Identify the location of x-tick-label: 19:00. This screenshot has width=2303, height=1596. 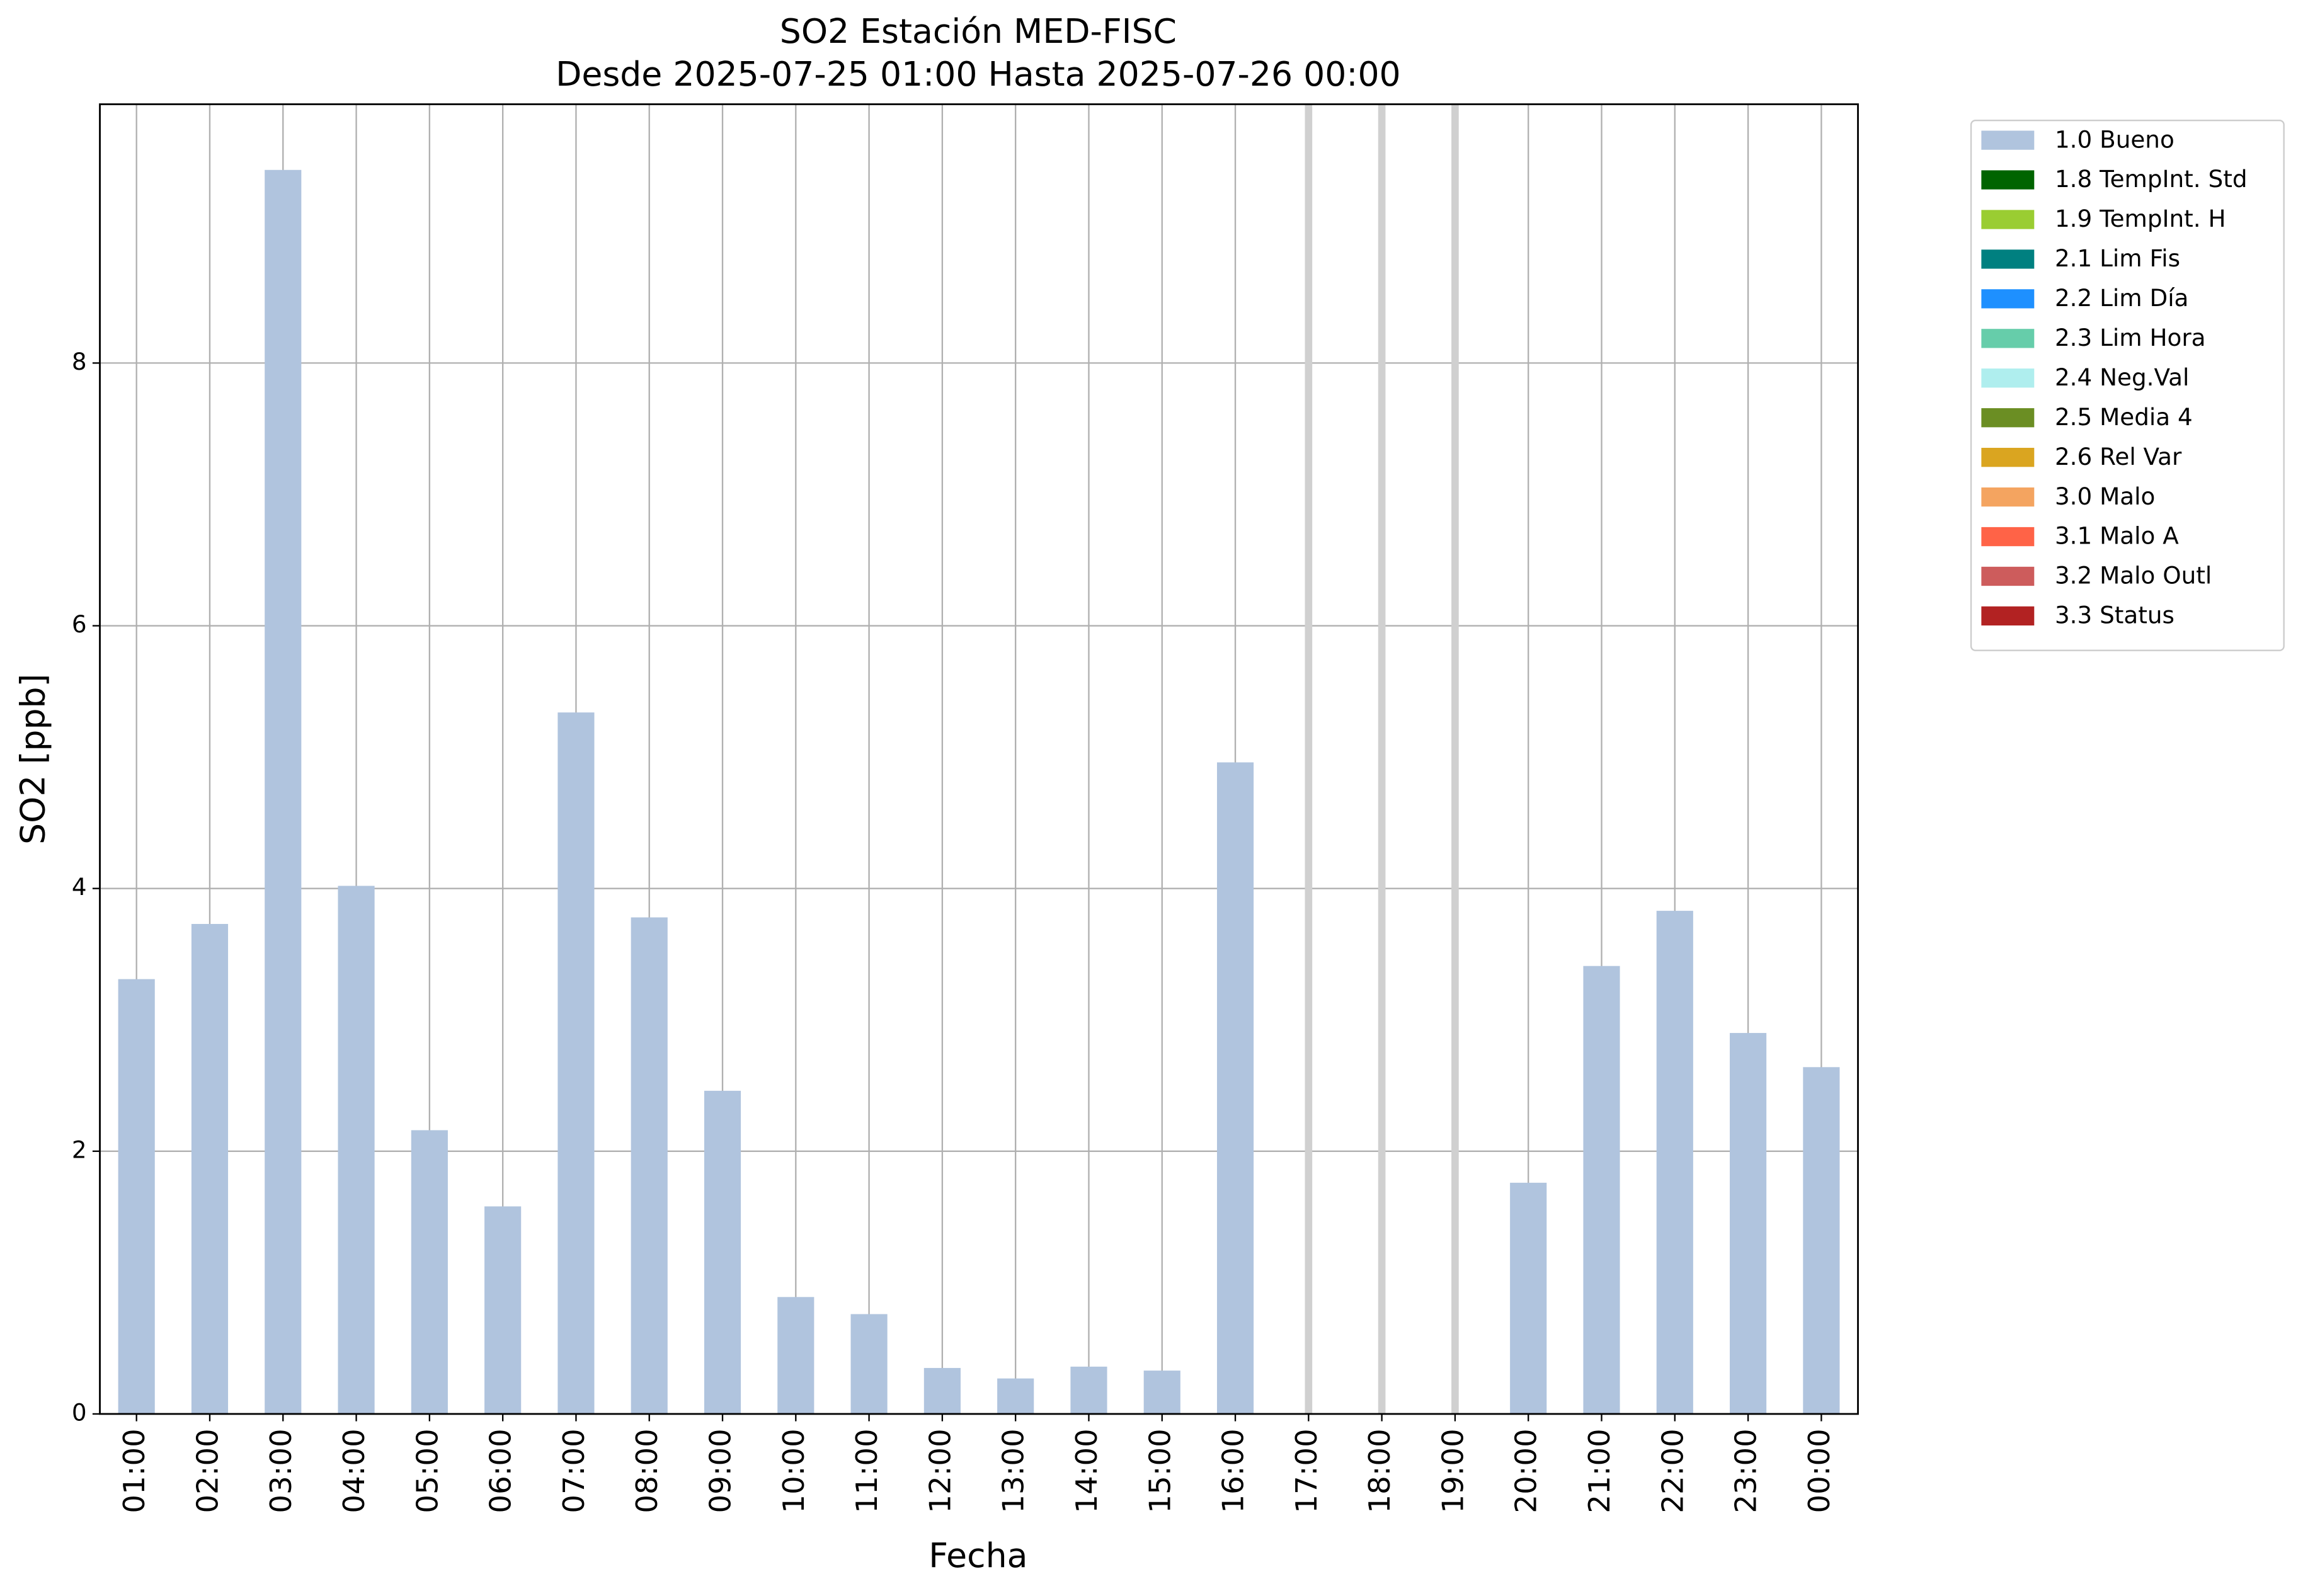
(1453, 1470).